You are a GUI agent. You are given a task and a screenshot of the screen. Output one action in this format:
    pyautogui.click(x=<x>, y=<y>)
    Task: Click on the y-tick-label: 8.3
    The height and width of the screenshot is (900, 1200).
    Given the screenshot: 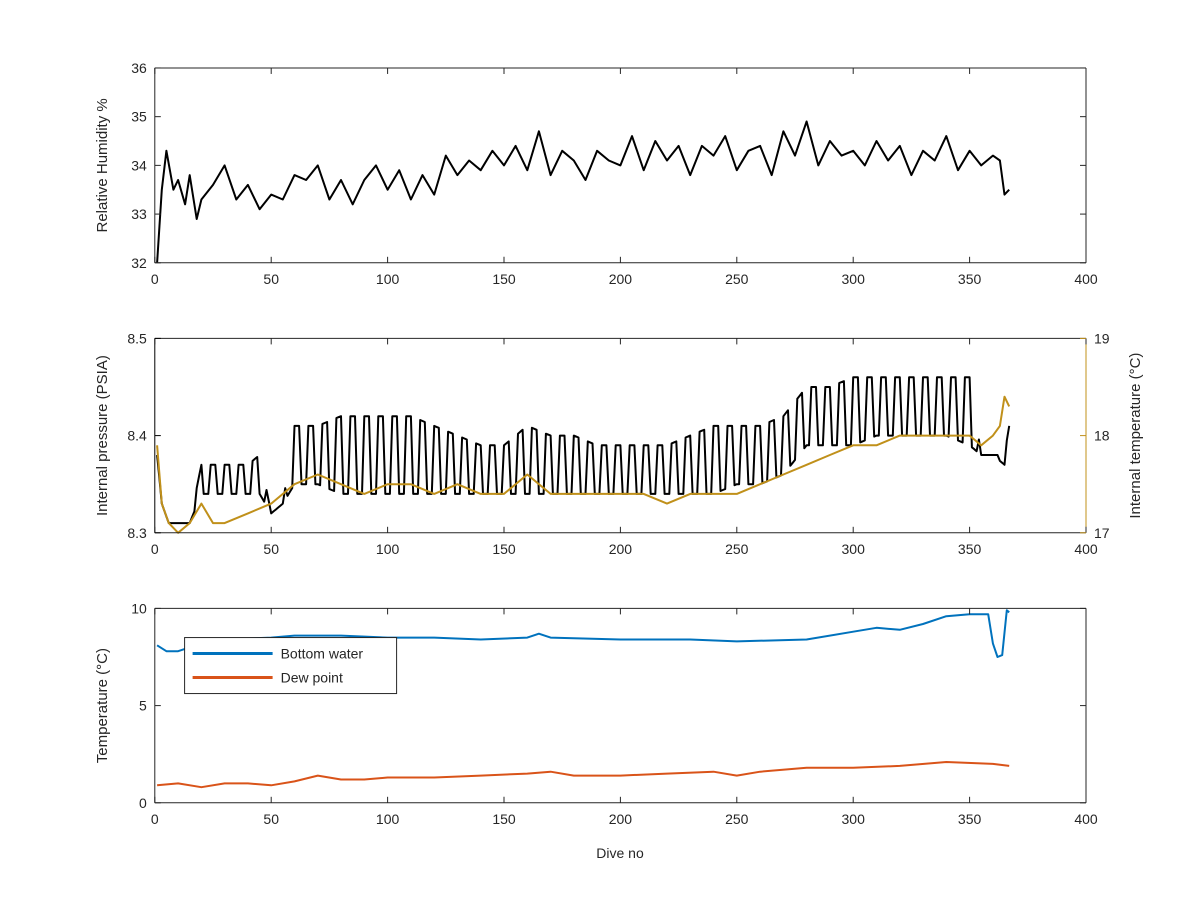 What is the action you would take?
    pyautogui.click(x=137, y=533)
    